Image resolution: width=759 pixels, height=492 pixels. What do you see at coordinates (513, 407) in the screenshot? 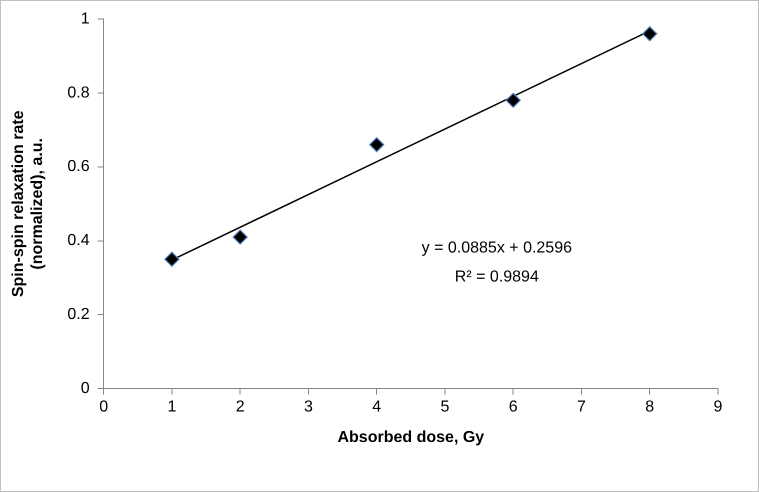
I see `x-tick-label: 6` at bounding box center [513, 407].